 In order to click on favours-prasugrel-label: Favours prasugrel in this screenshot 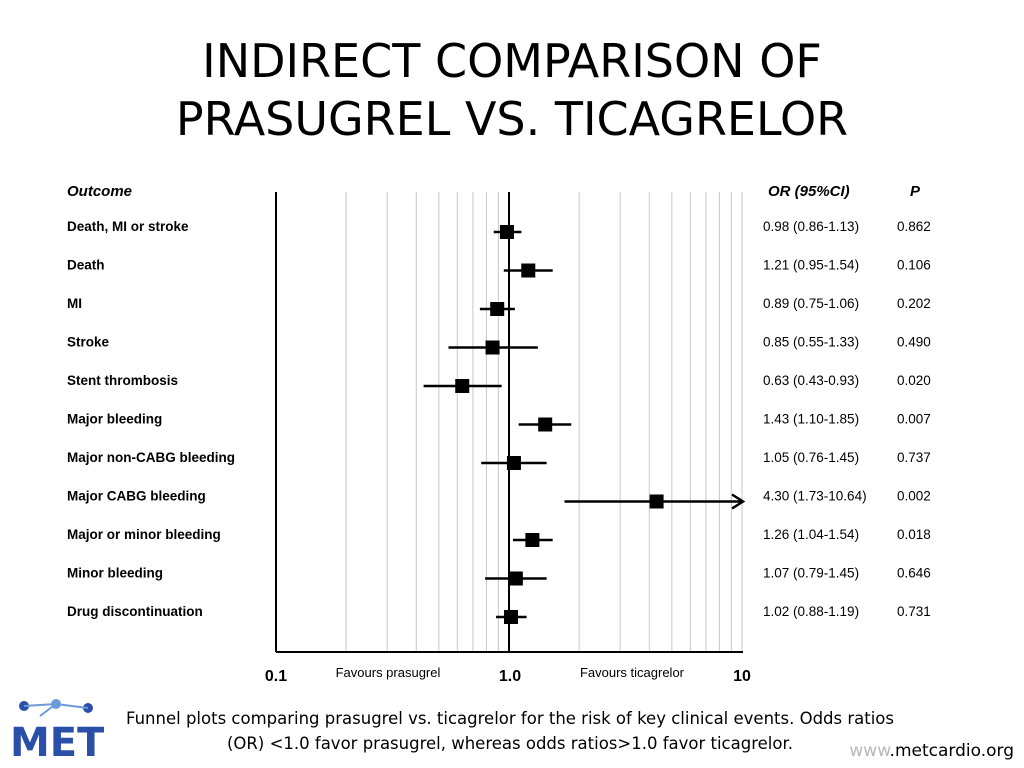, I will do `click(388, 672)`.